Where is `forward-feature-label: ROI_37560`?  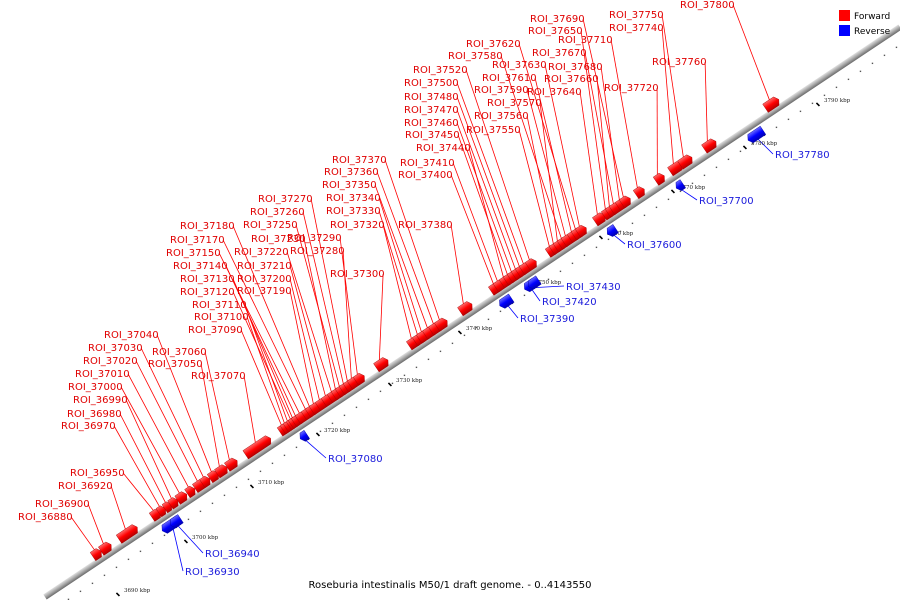
forward-feature-label: ROI_37560 is located at coordinates (501, 116).